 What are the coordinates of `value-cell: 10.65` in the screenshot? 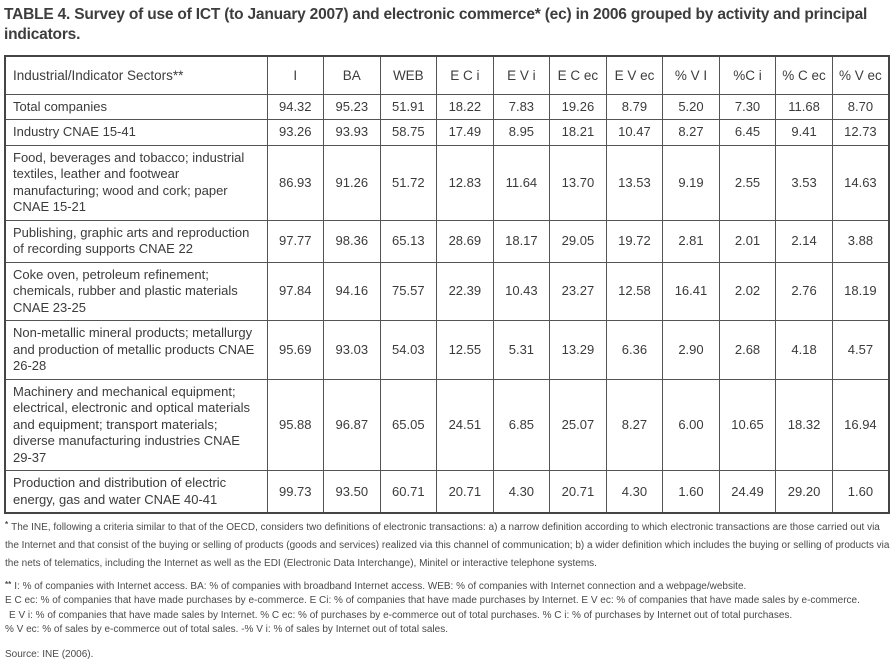 It's located at (747, 425).